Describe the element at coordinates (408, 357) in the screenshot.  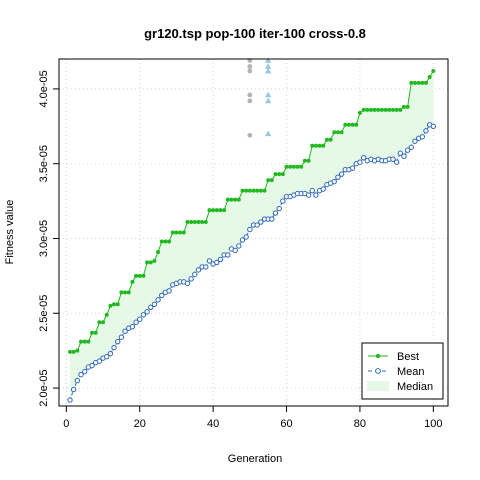
I see `legend-best-label: Best` at that location.